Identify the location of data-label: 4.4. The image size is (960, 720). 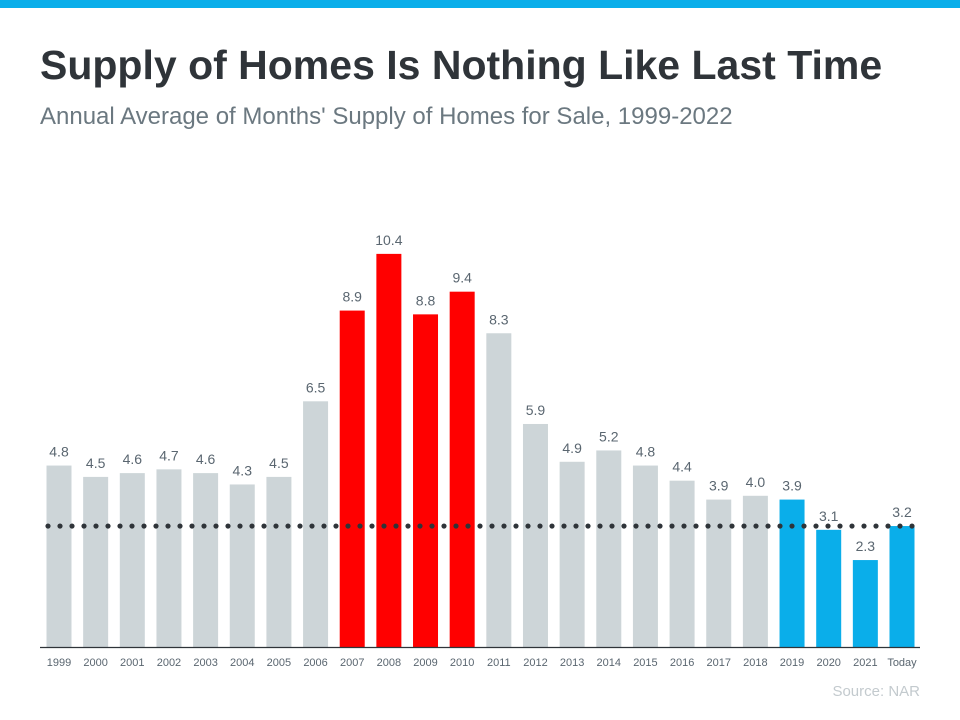
(682, 467).